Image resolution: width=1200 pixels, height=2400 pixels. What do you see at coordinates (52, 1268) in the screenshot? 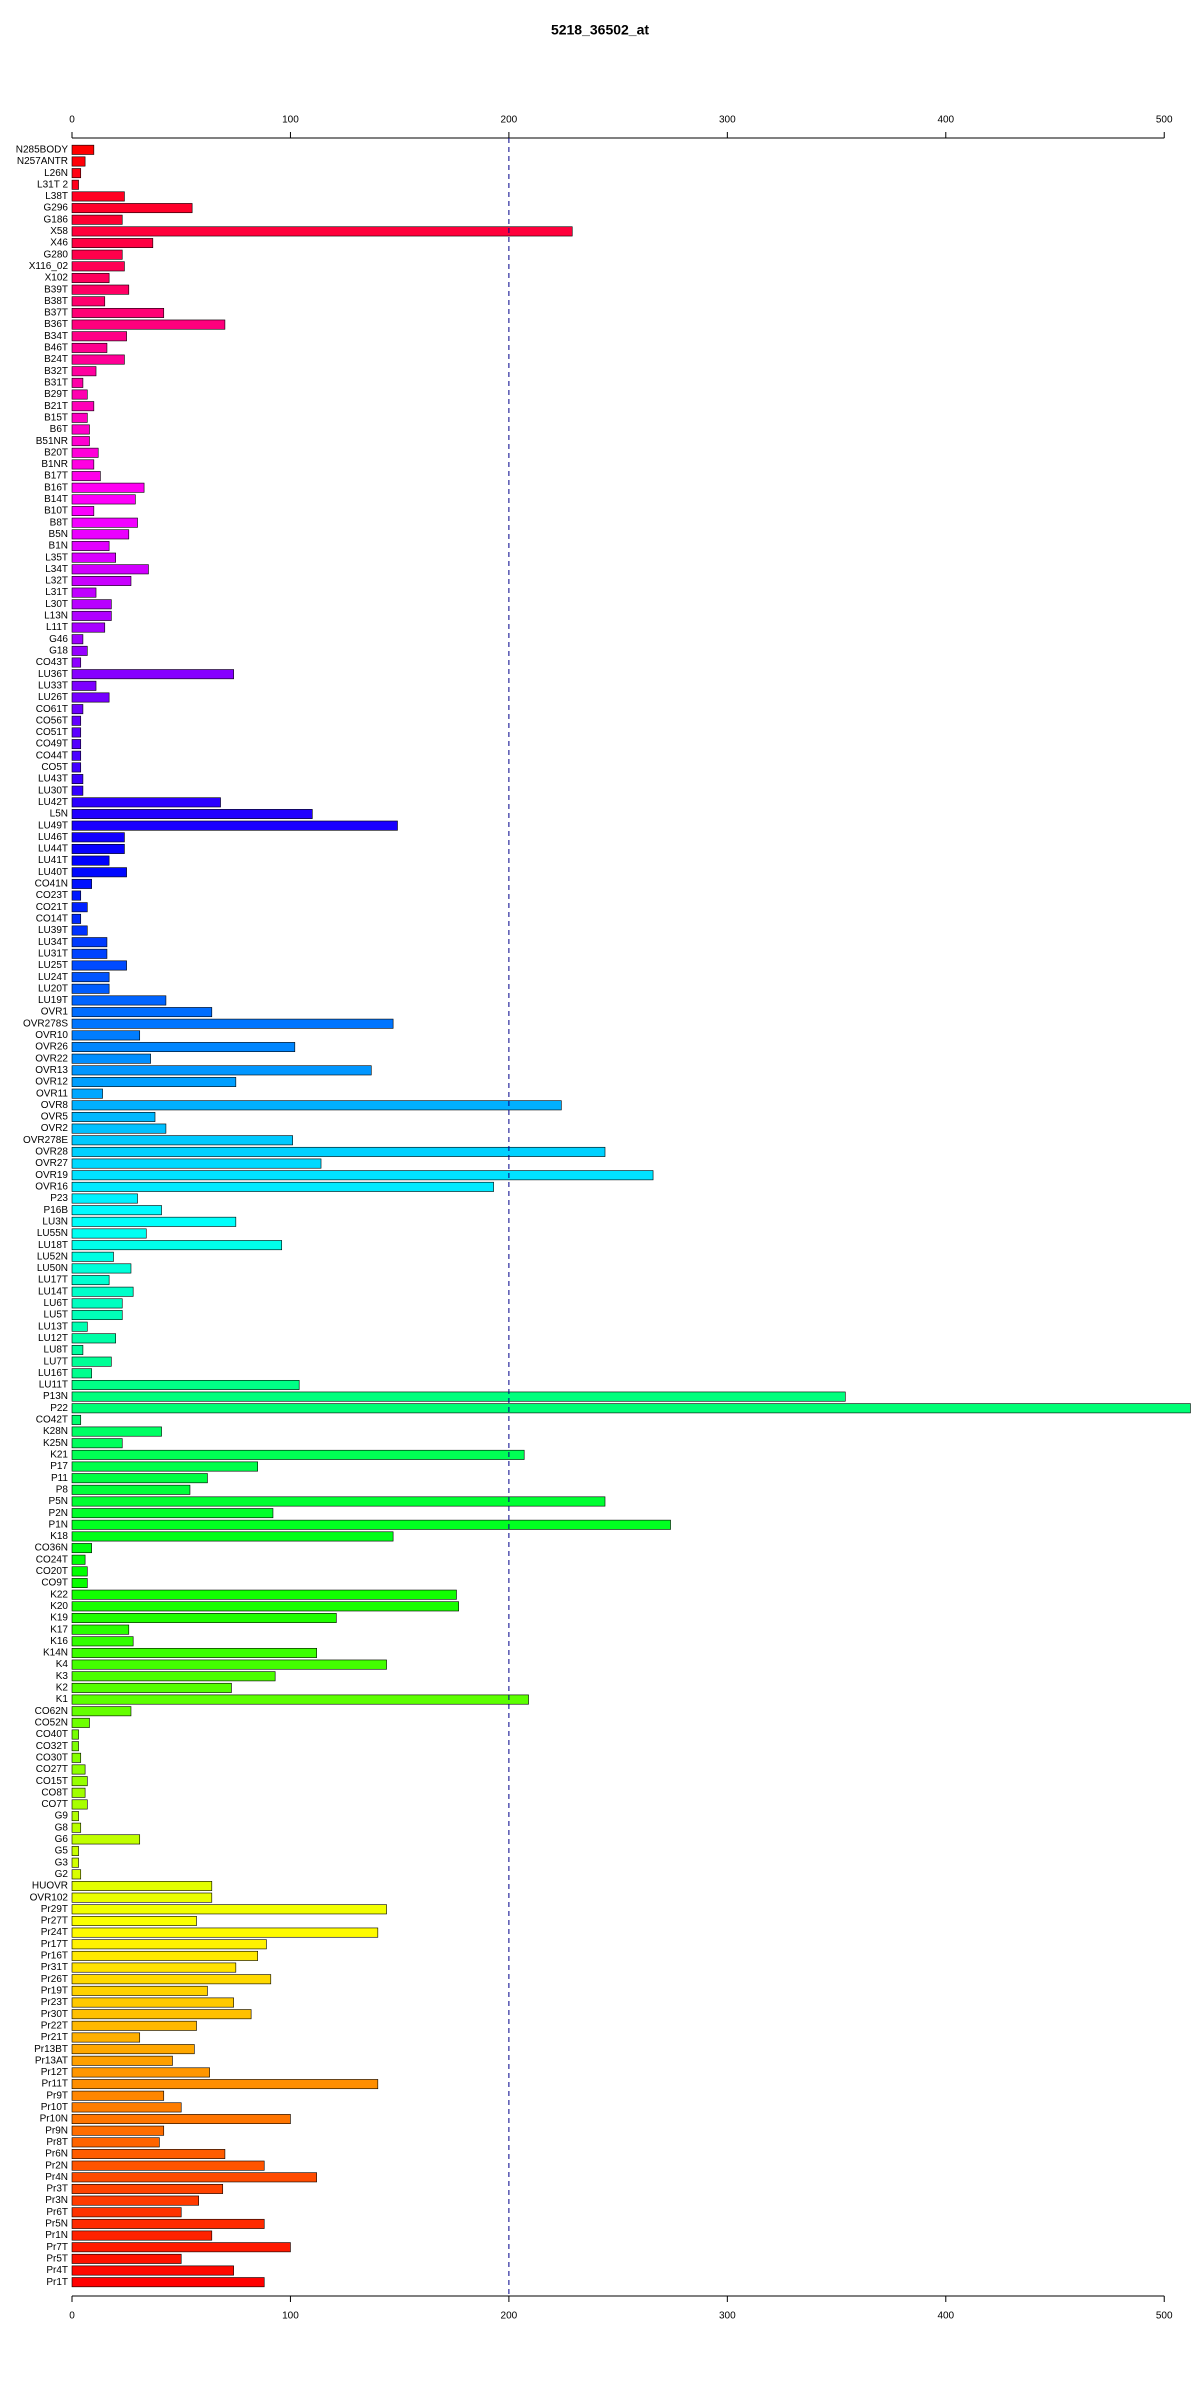
I see `y-tick-label: LU50N` at bounding box center [52, 1268].